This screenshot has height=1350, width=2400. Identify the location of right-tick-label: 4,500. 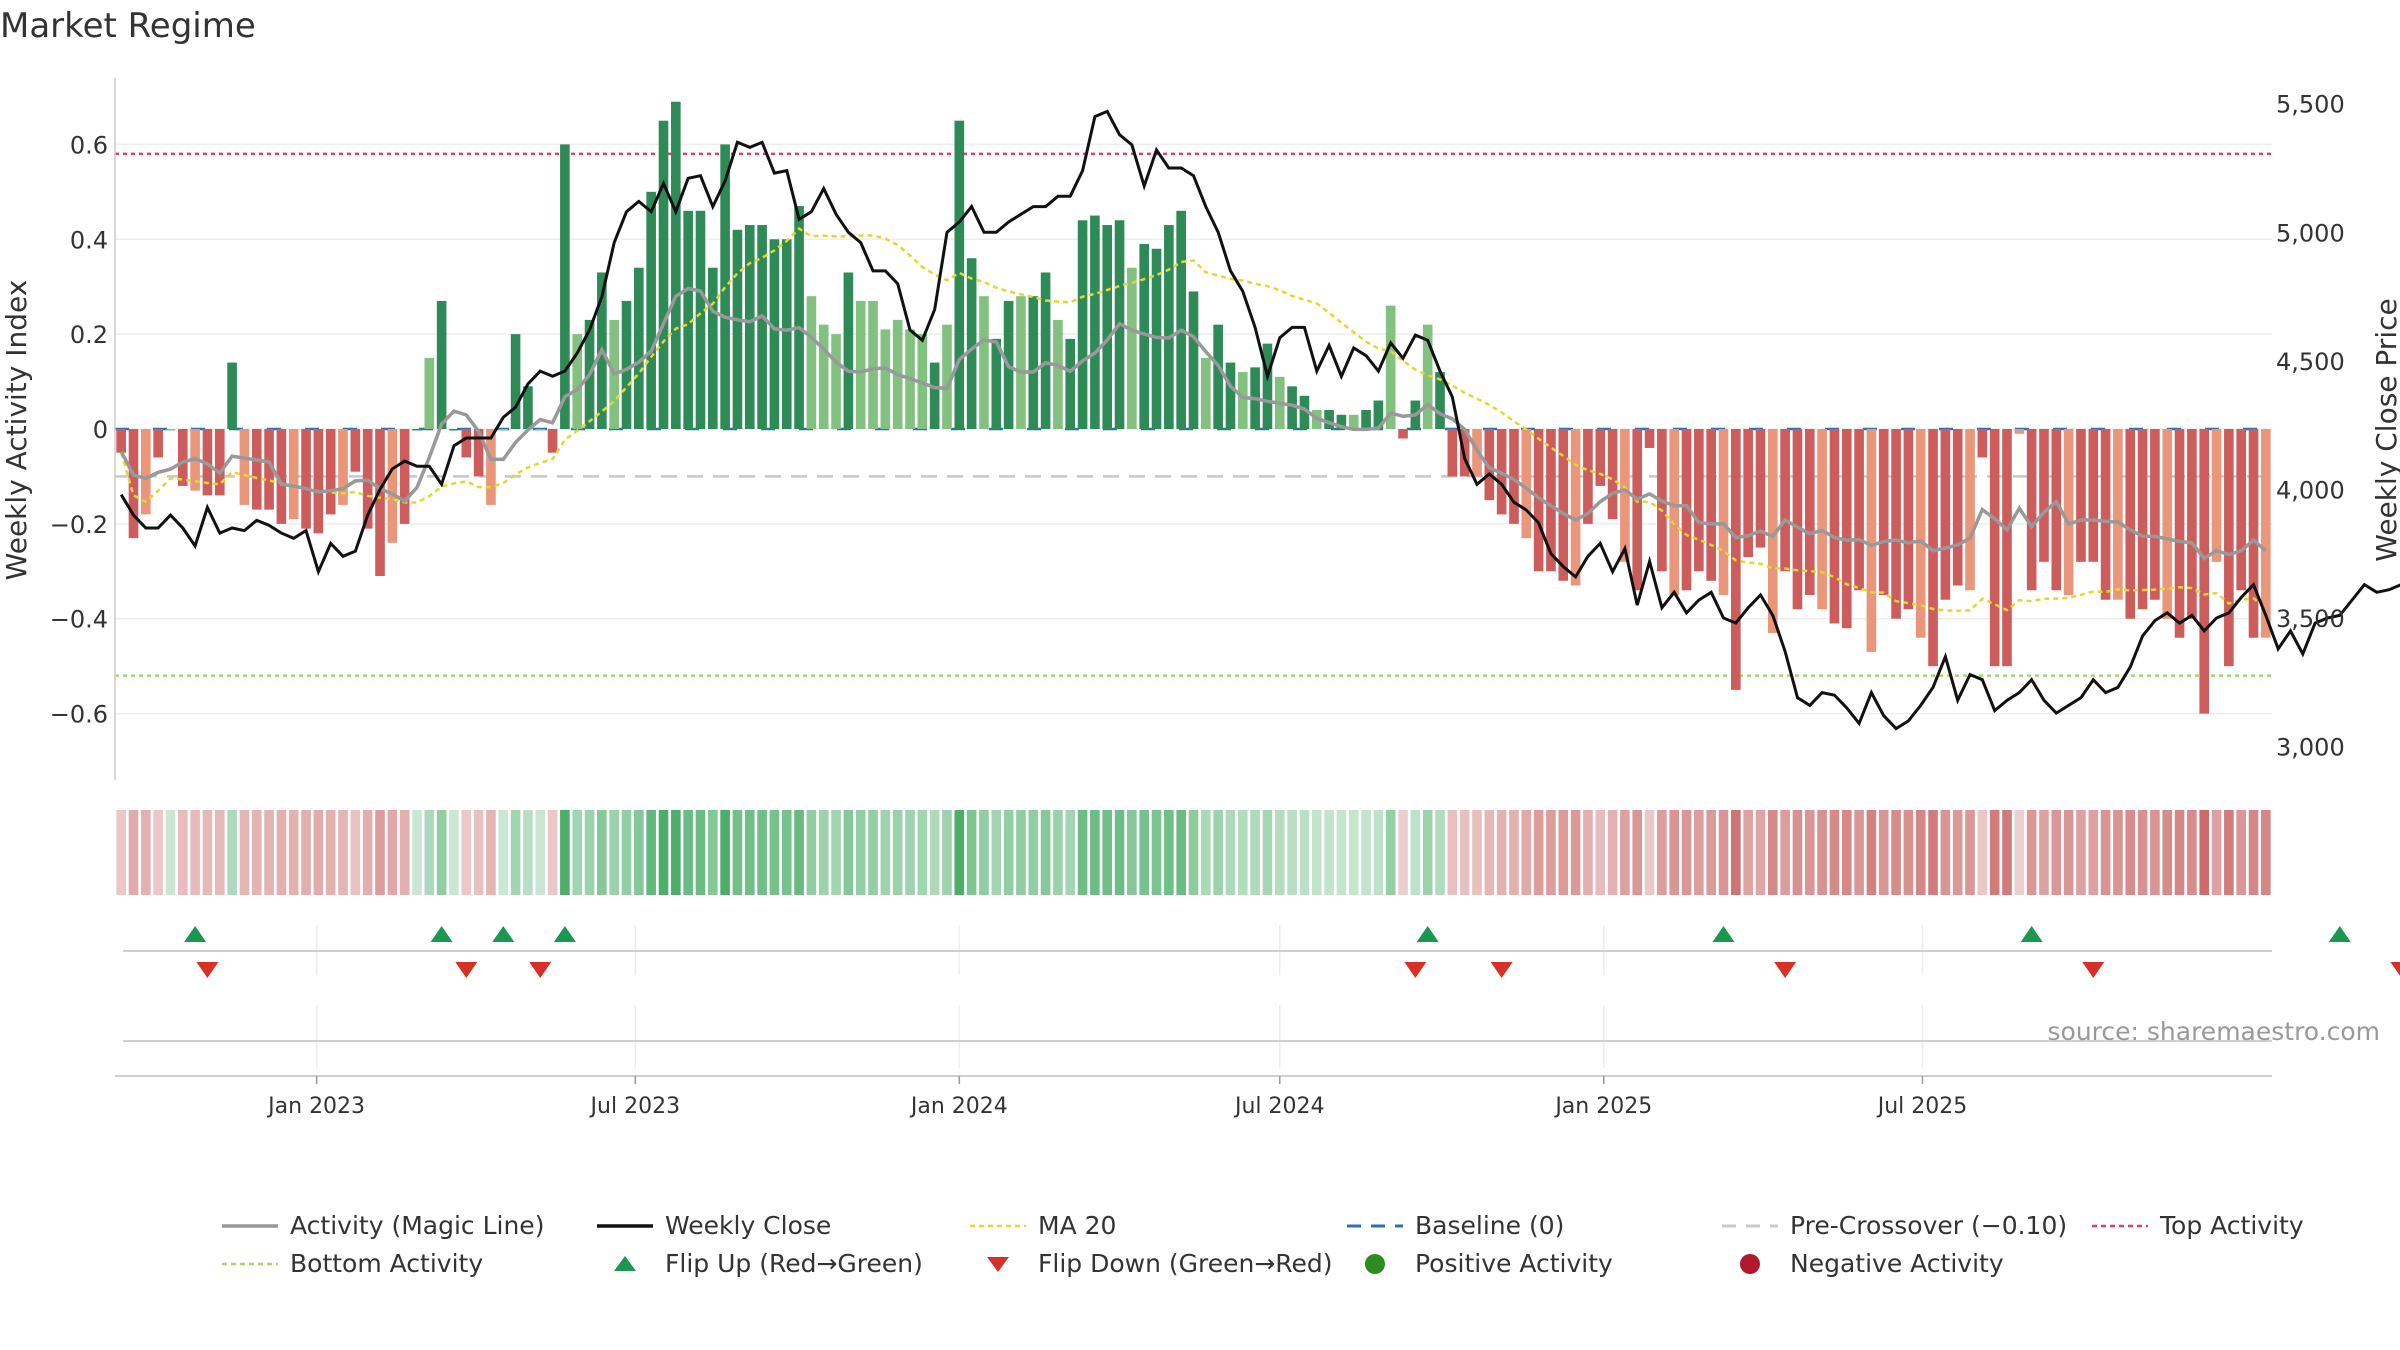
(2310, 362).